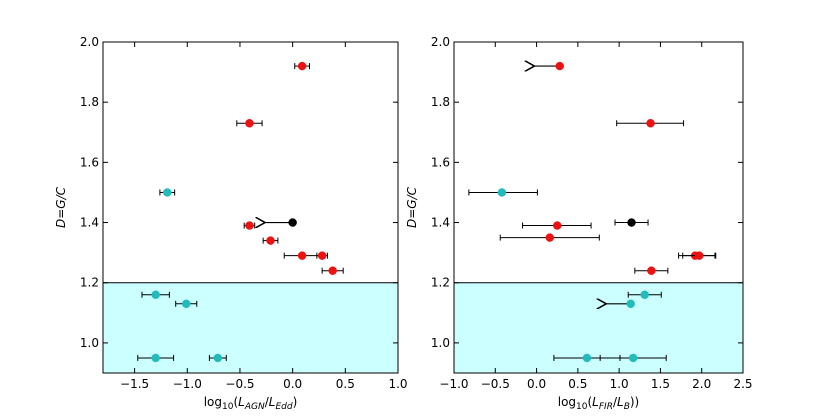 This screenshot has height=420, width=830. What do you see at coordinates (660, 384) in the screenshot?
I see `x-tick-label: 1.5` at bounding box center [660, 384].